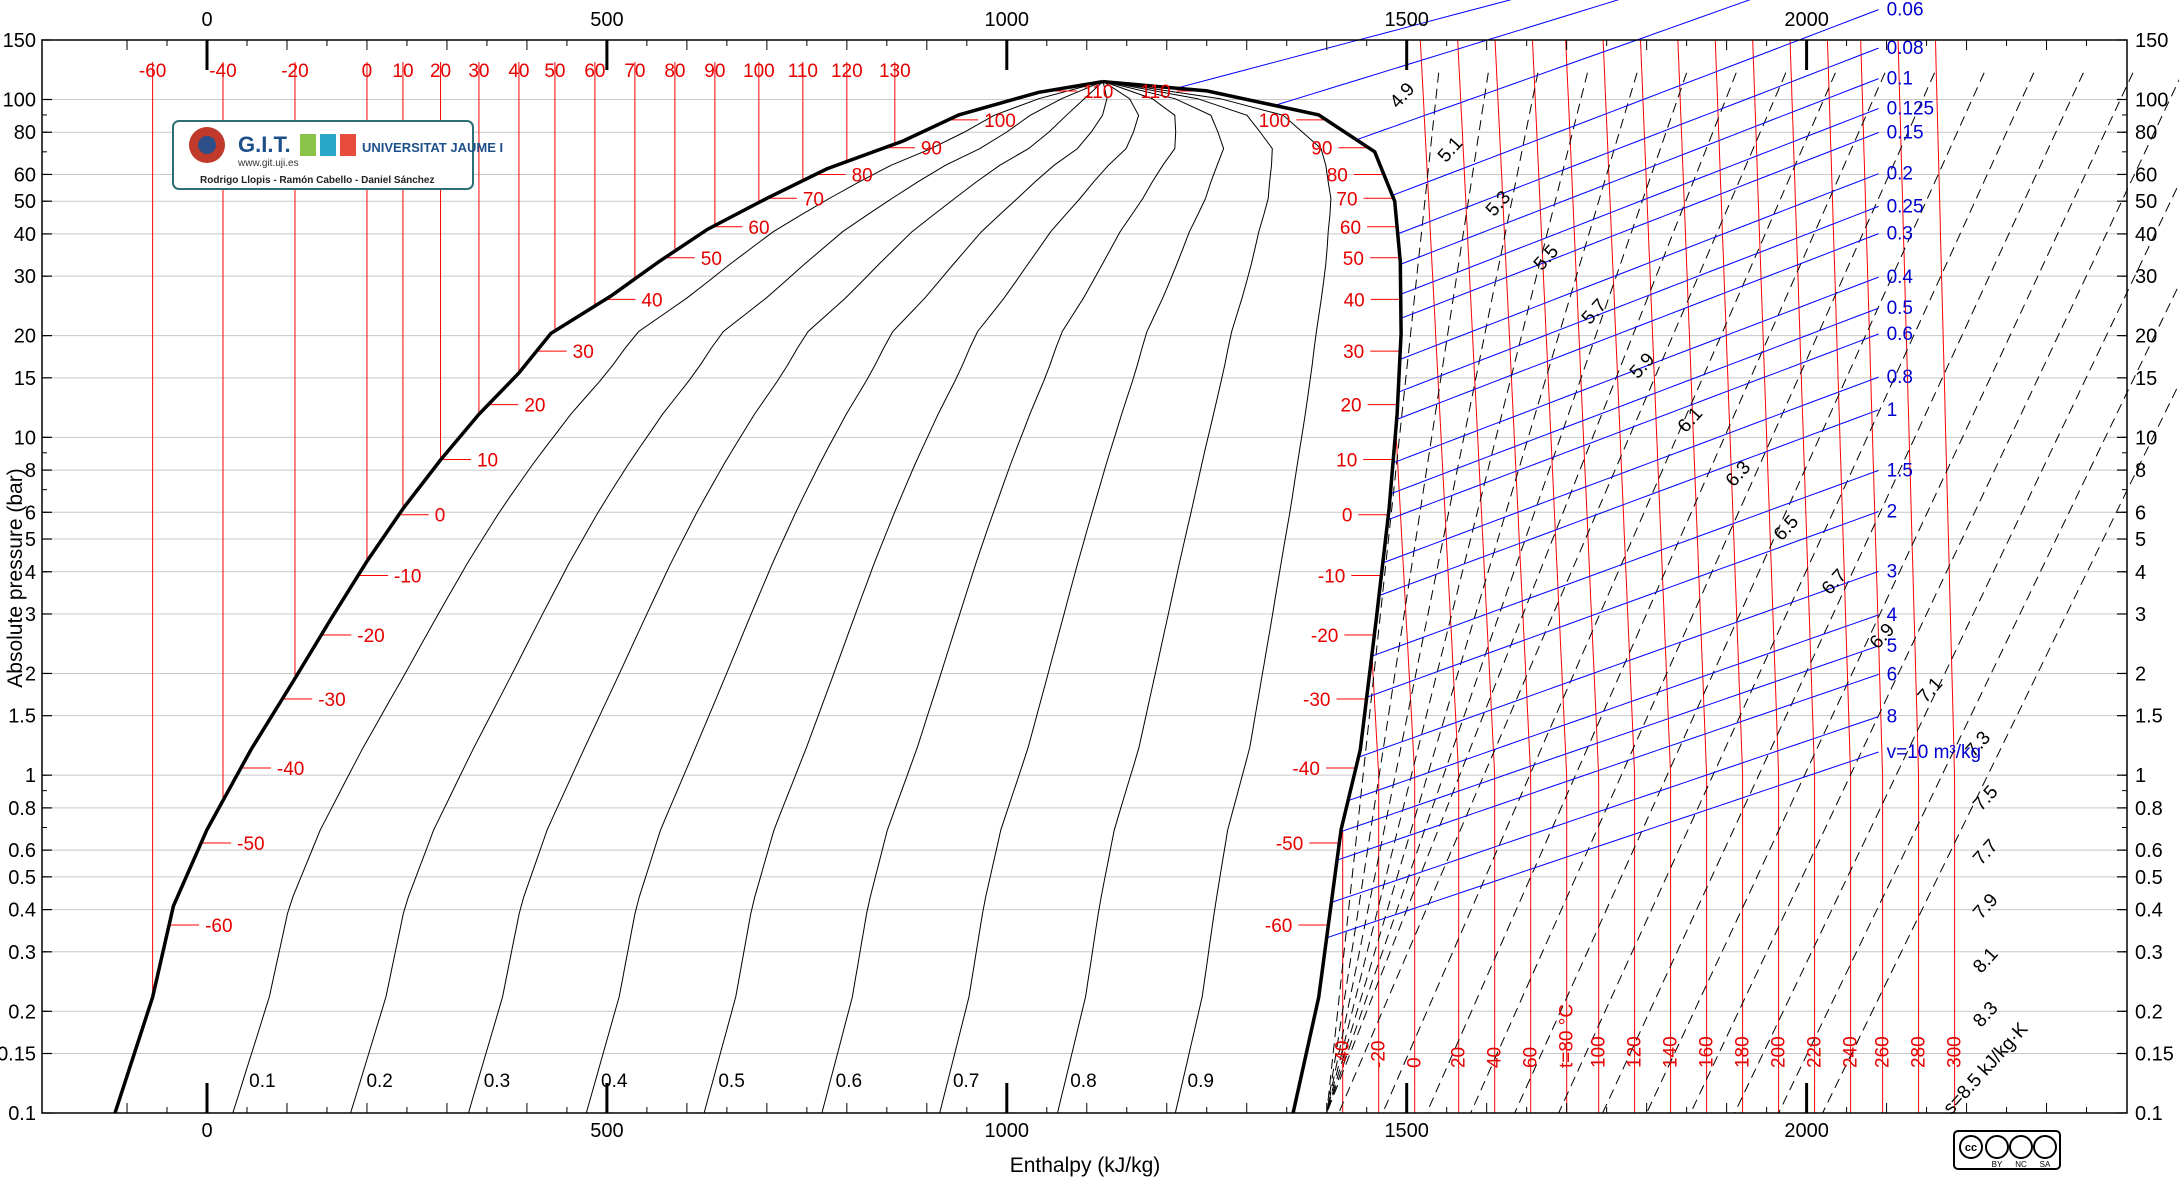 The height and width of the screenshot is (1181, 2179). What do you see at coordinates (487, 460) in the screenshot?
I see `sat-temp-label-liquid: 10` at bounding box center [487, 460].